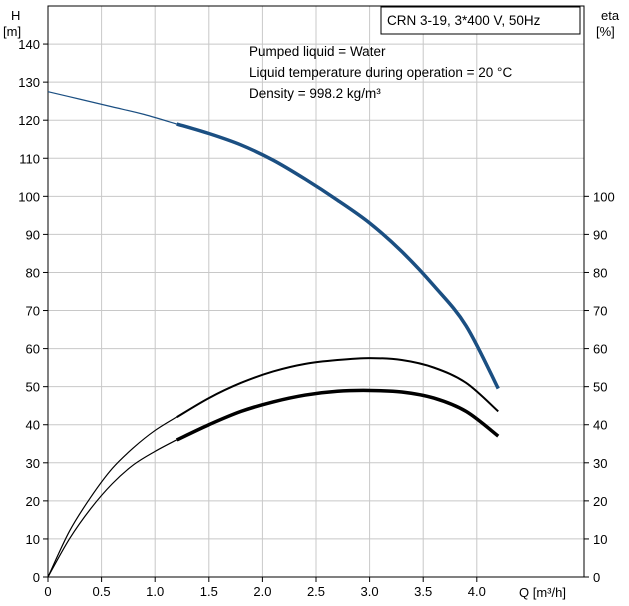 This screenshot has height=606, width=629. I want to click on note-density: Density = 998.2 kg/m³, so click(315, 93).